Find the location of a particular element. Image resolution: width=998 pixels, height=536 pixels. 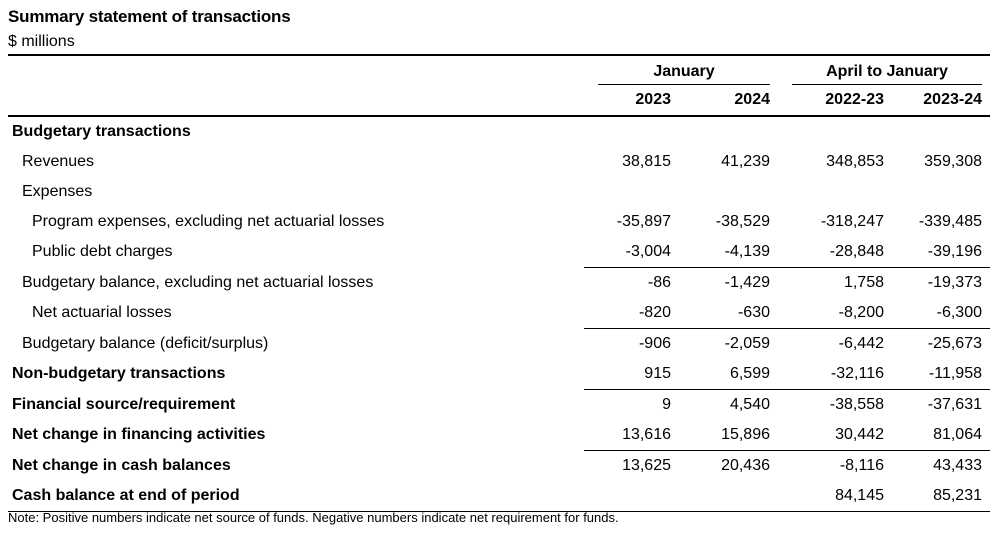

row-label: Budgetary transactions is located at coordinates (101, 131).